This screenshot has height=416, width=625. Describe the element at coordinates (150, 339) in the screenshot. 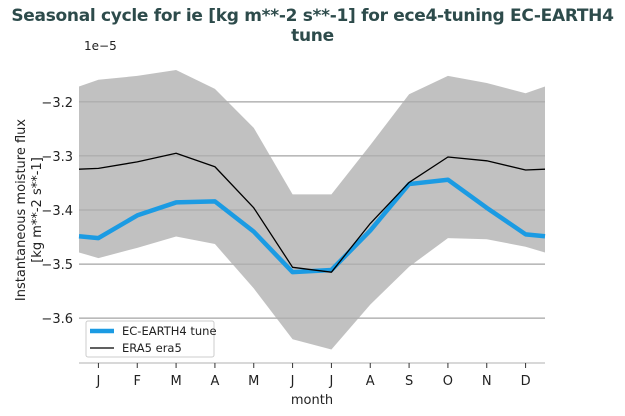

I see `legend-box` at that location.